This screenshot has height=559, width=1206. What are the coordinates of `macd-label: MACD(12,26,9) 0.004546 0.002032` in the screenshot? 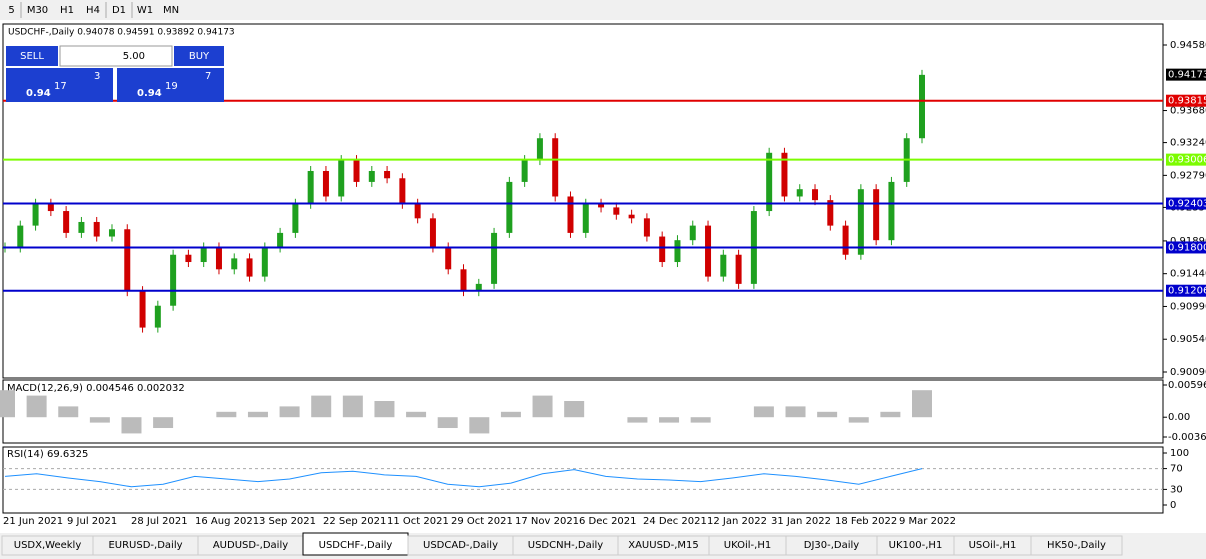 It's located at (96, 388).